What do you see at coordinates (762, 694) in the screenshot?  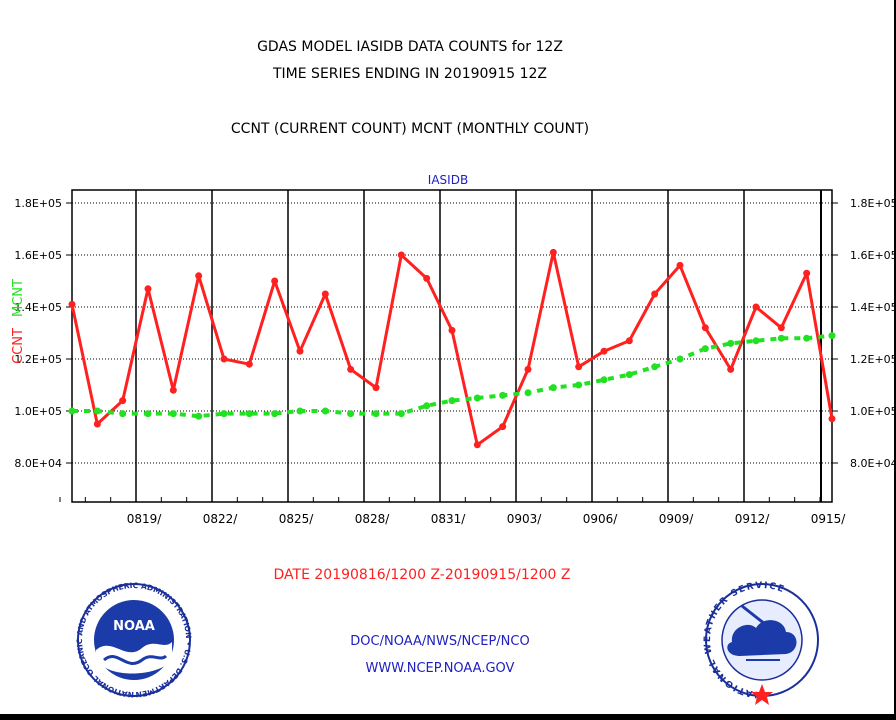 I see `star-icon` at bounding box center [762, 694].